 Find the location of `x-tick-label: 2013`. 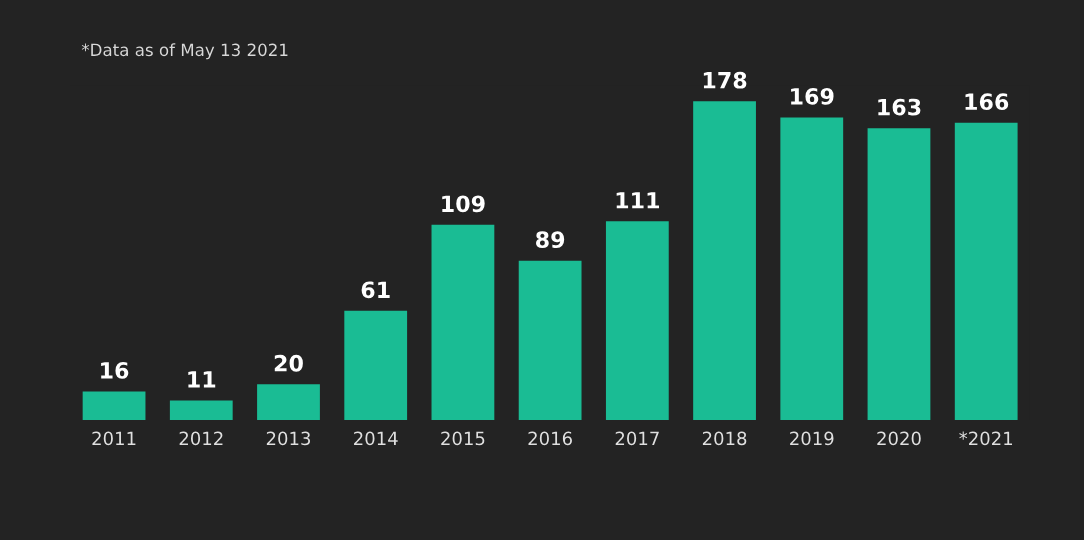

x-tick-label: 2013 is located at coordinates (288, 438).